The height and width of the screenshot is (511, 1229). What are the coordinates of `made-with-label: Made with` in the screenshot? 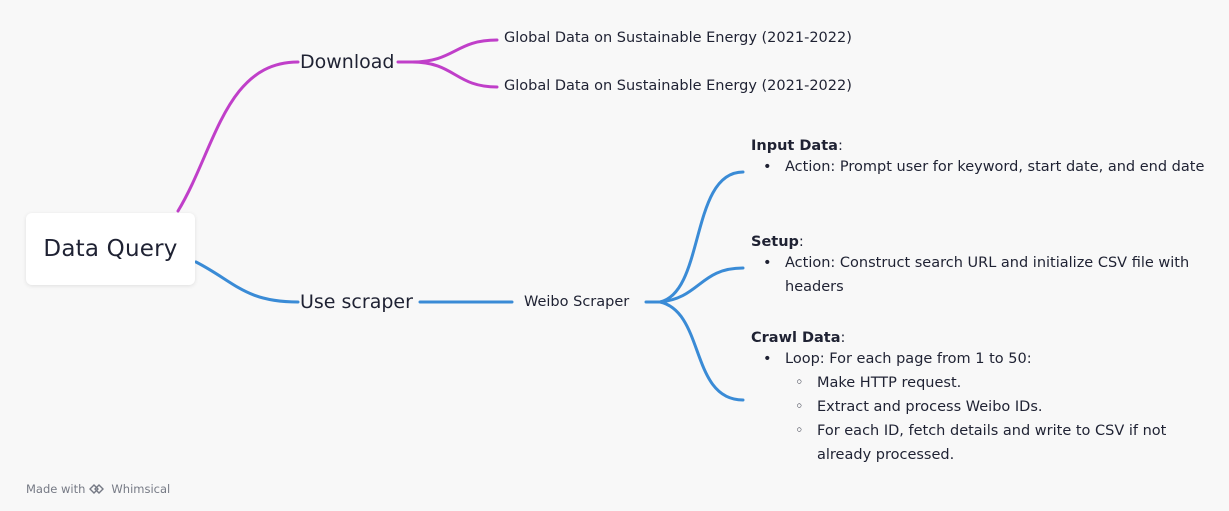 It's located at (56, 489).